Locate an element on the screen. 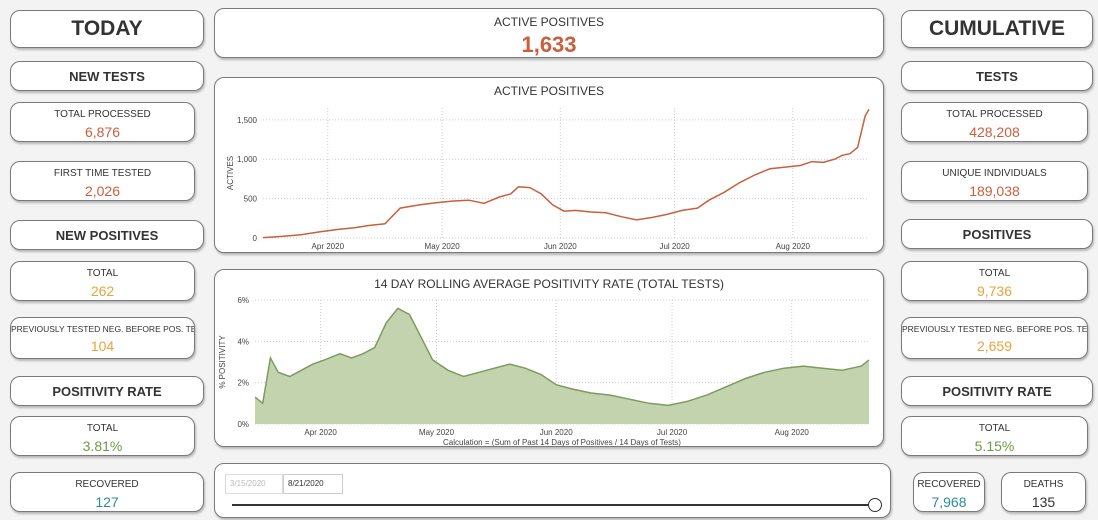 Image resolution: width=1098 pixels, height=520 pixels. y-tick-label: 0 is located at coordinates (255, 238).